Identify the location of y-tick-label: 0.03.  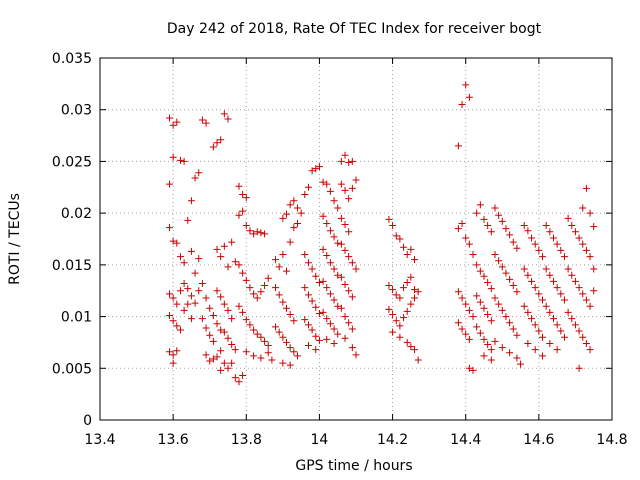
(76, 111).